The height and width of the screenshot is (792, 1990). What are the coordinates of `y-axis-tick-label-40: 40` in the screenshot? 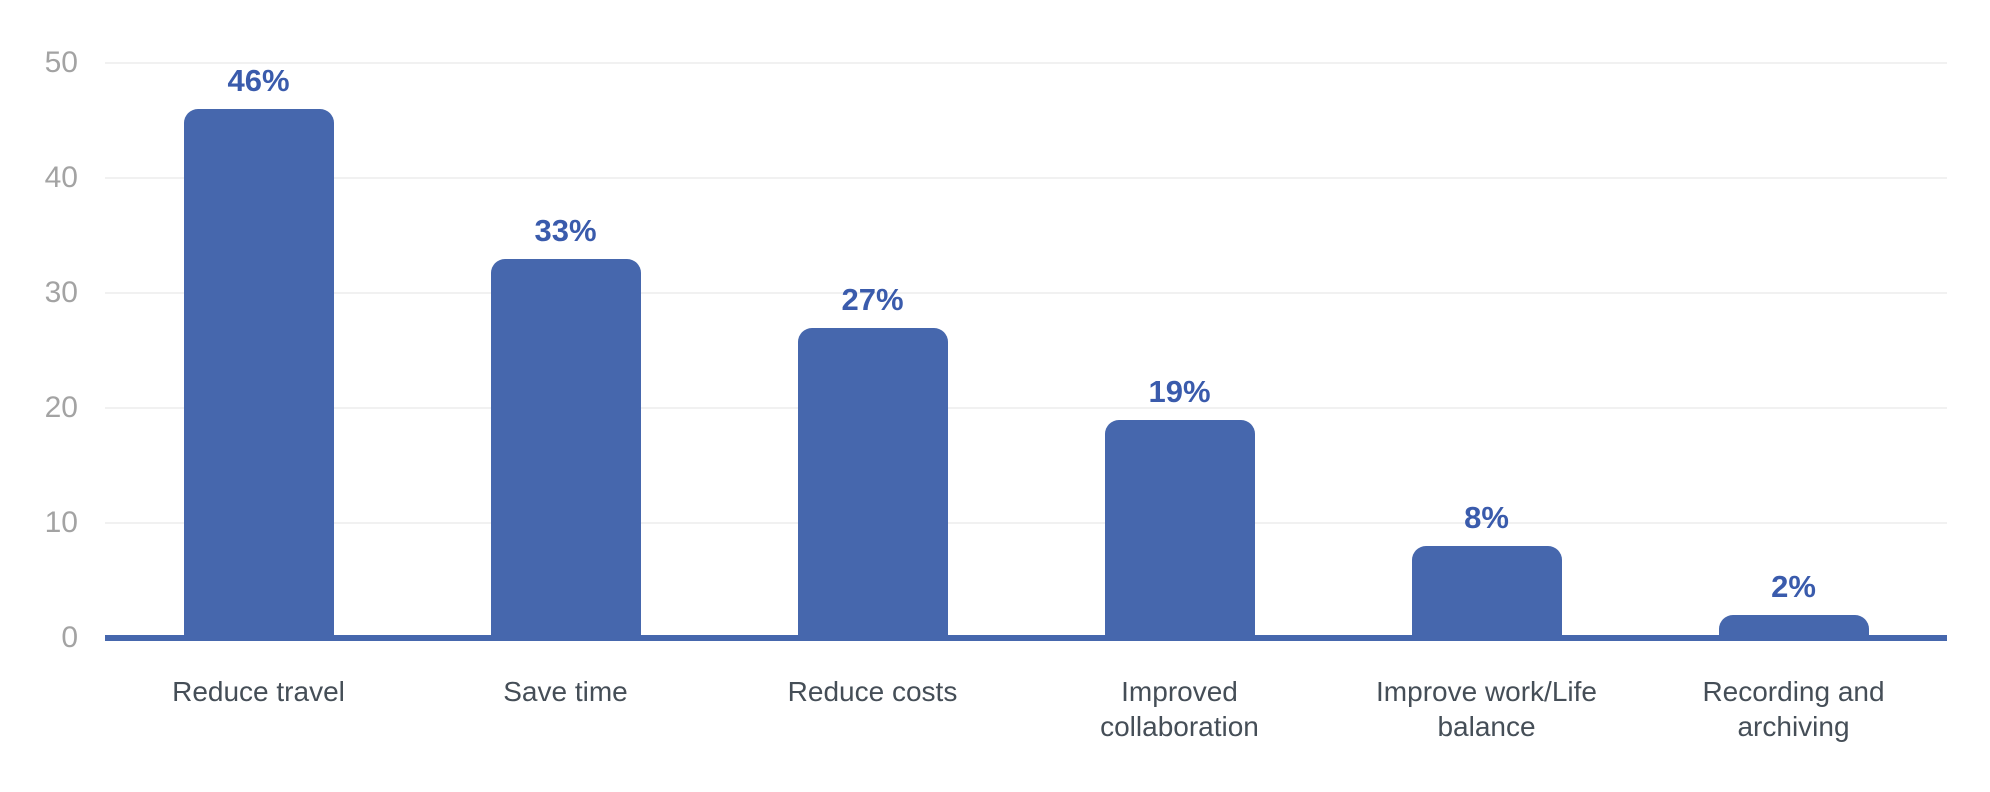 It's located at (61, 177).